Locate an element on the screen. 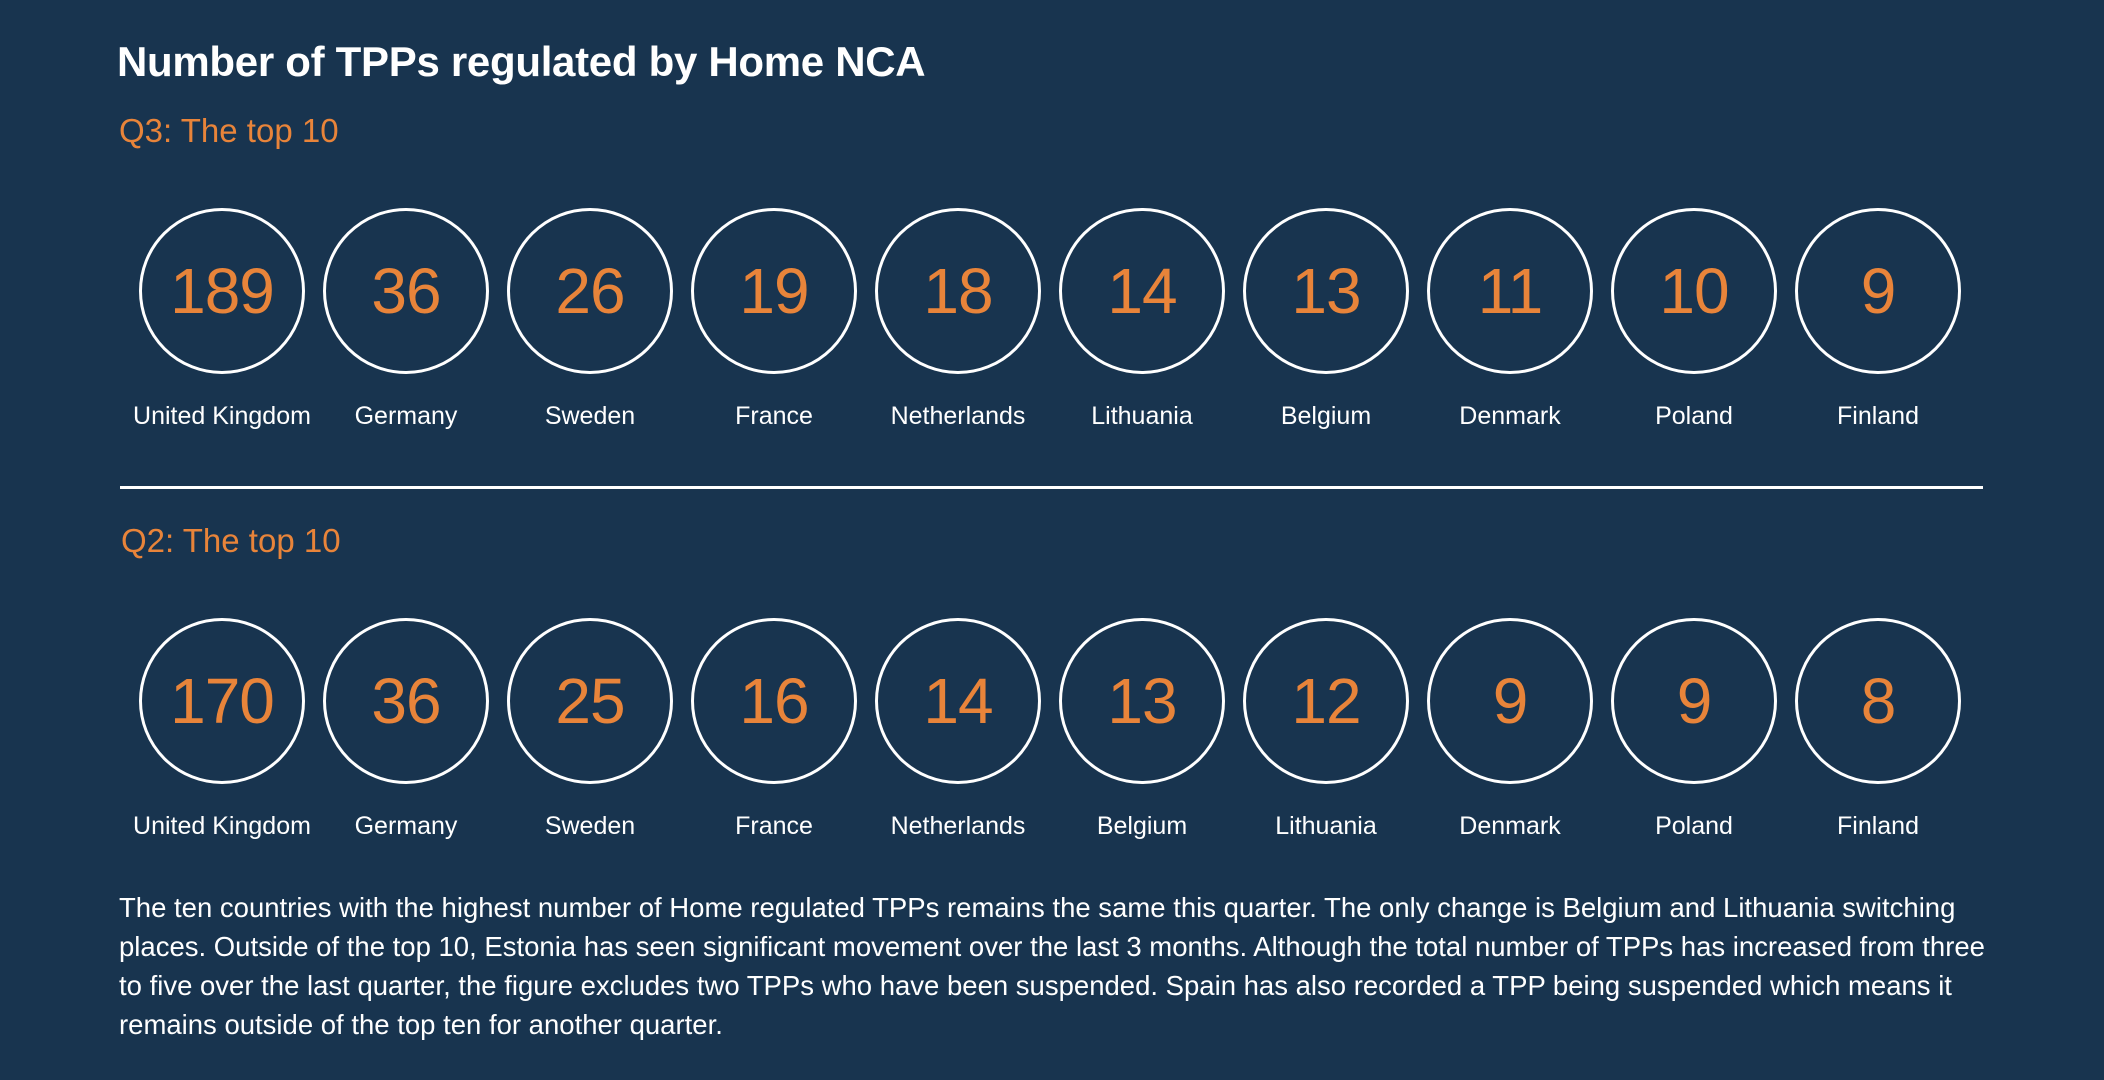  tpp-count-value: 170 is located at coordinates (222, 701).